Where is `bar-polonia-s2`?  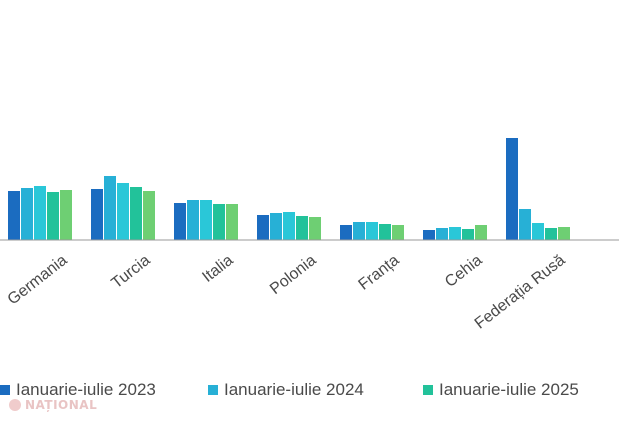 bar-polonia-s2 is located at coordinates (289, 226).